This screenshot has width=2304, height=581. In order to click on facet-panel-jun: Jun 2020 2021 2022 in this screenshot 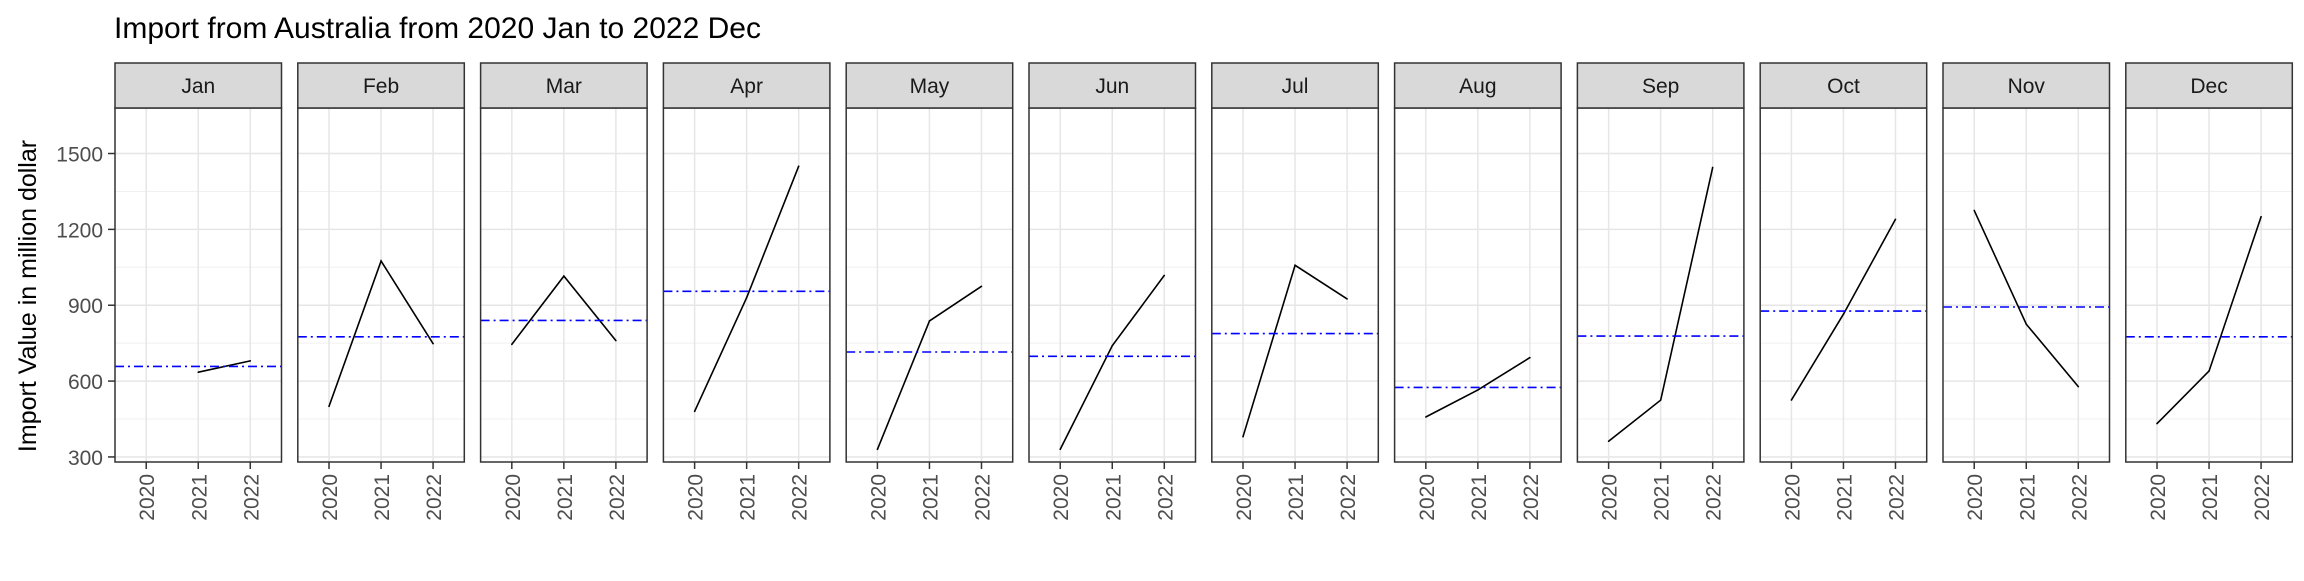, I will do `click(1112, 291)`.